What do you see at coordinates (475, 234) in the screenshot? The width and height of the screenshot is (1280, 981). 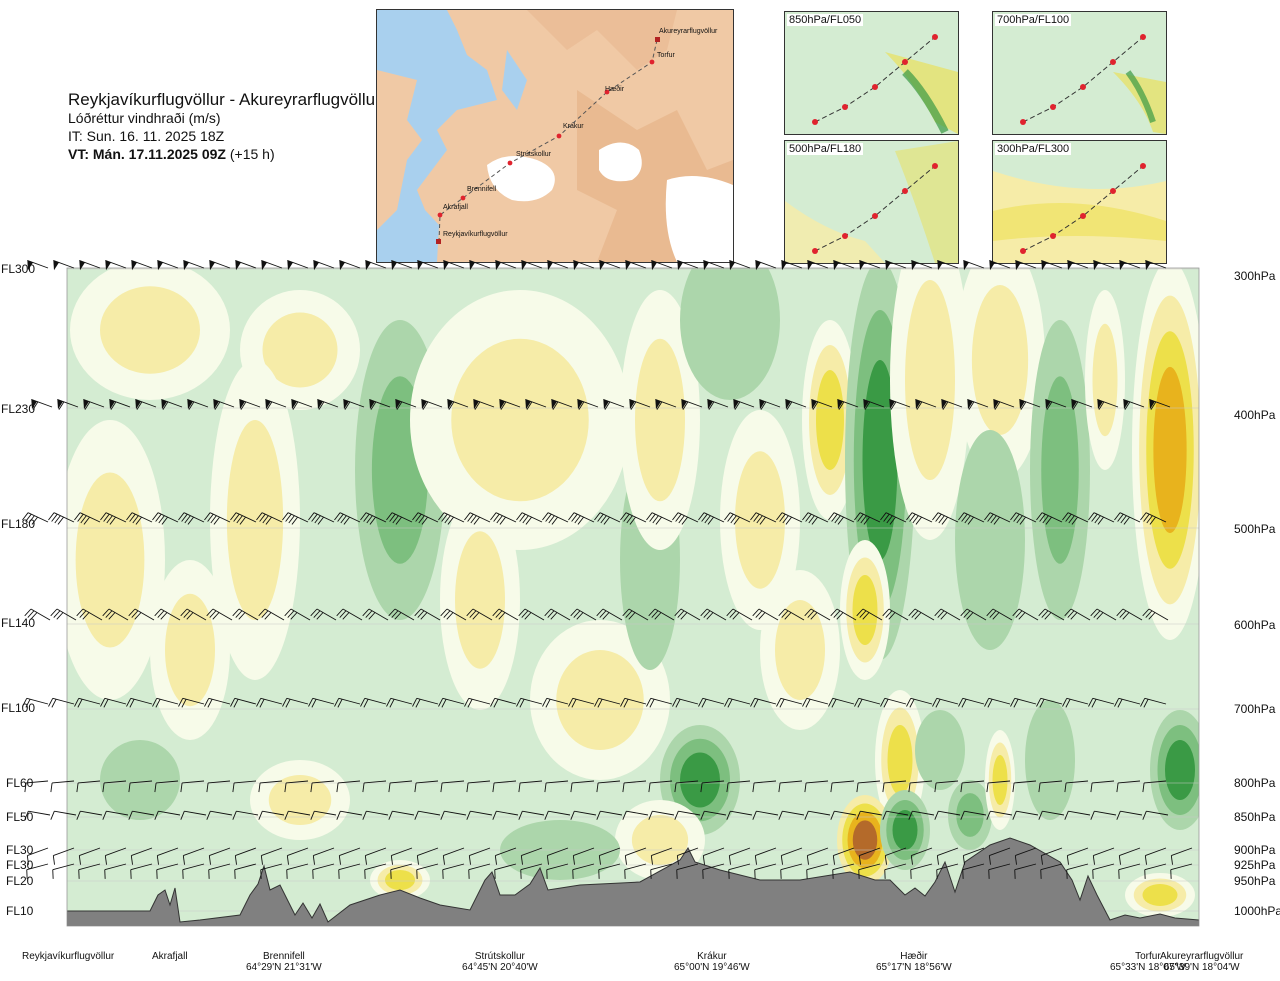 I see `map-label-reykjavik: Reykjavíkurflugvöllur` at bounding box center [475, 234].